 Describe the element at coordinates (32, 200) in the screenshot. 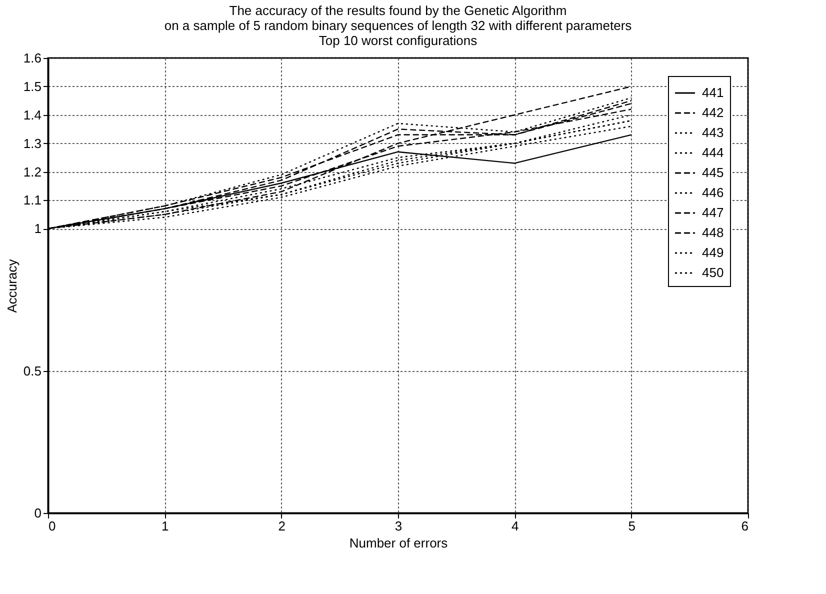

I see `y-tick-label: 1.1` at that location.